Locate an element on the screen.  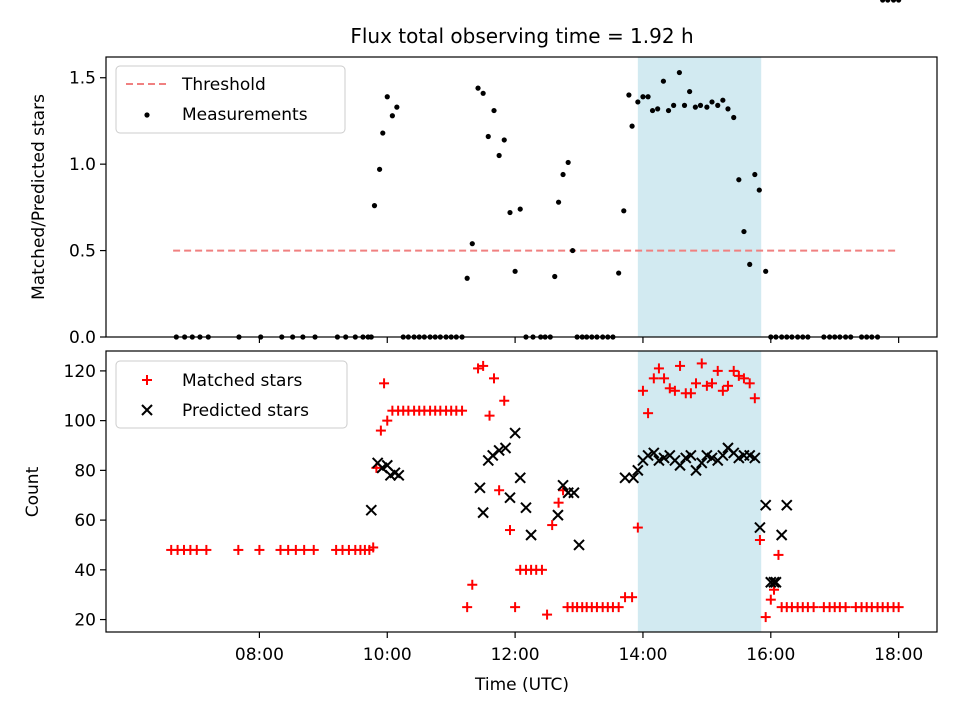
top-y-axis-label: Matched/Predicted stars is located at coordinates (39, 197).